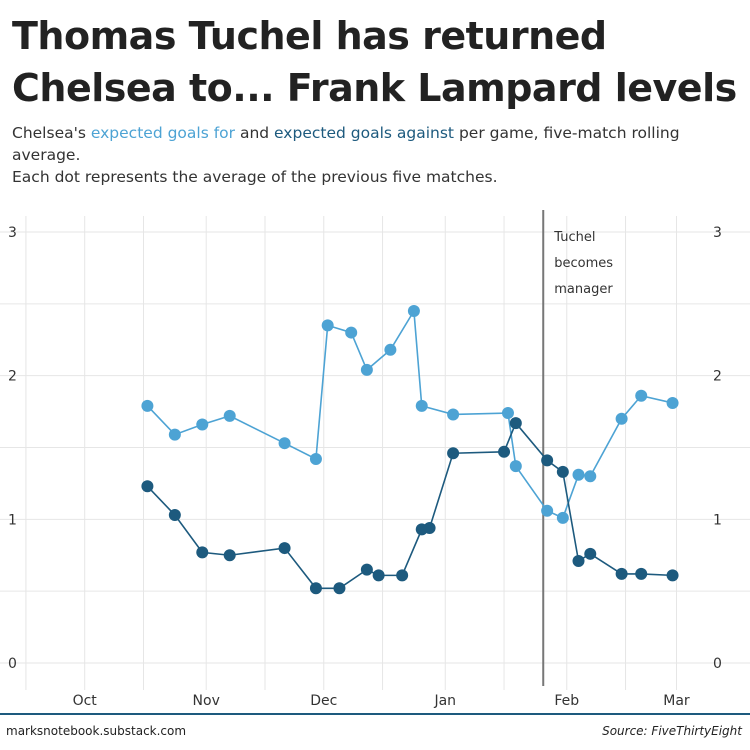 The width and height of the screenshot is (750, 750). What do you see at coordinates (206, 701) in the screenshot?
I see `x-tick-label: Nov` at bounding box center [206, 701].